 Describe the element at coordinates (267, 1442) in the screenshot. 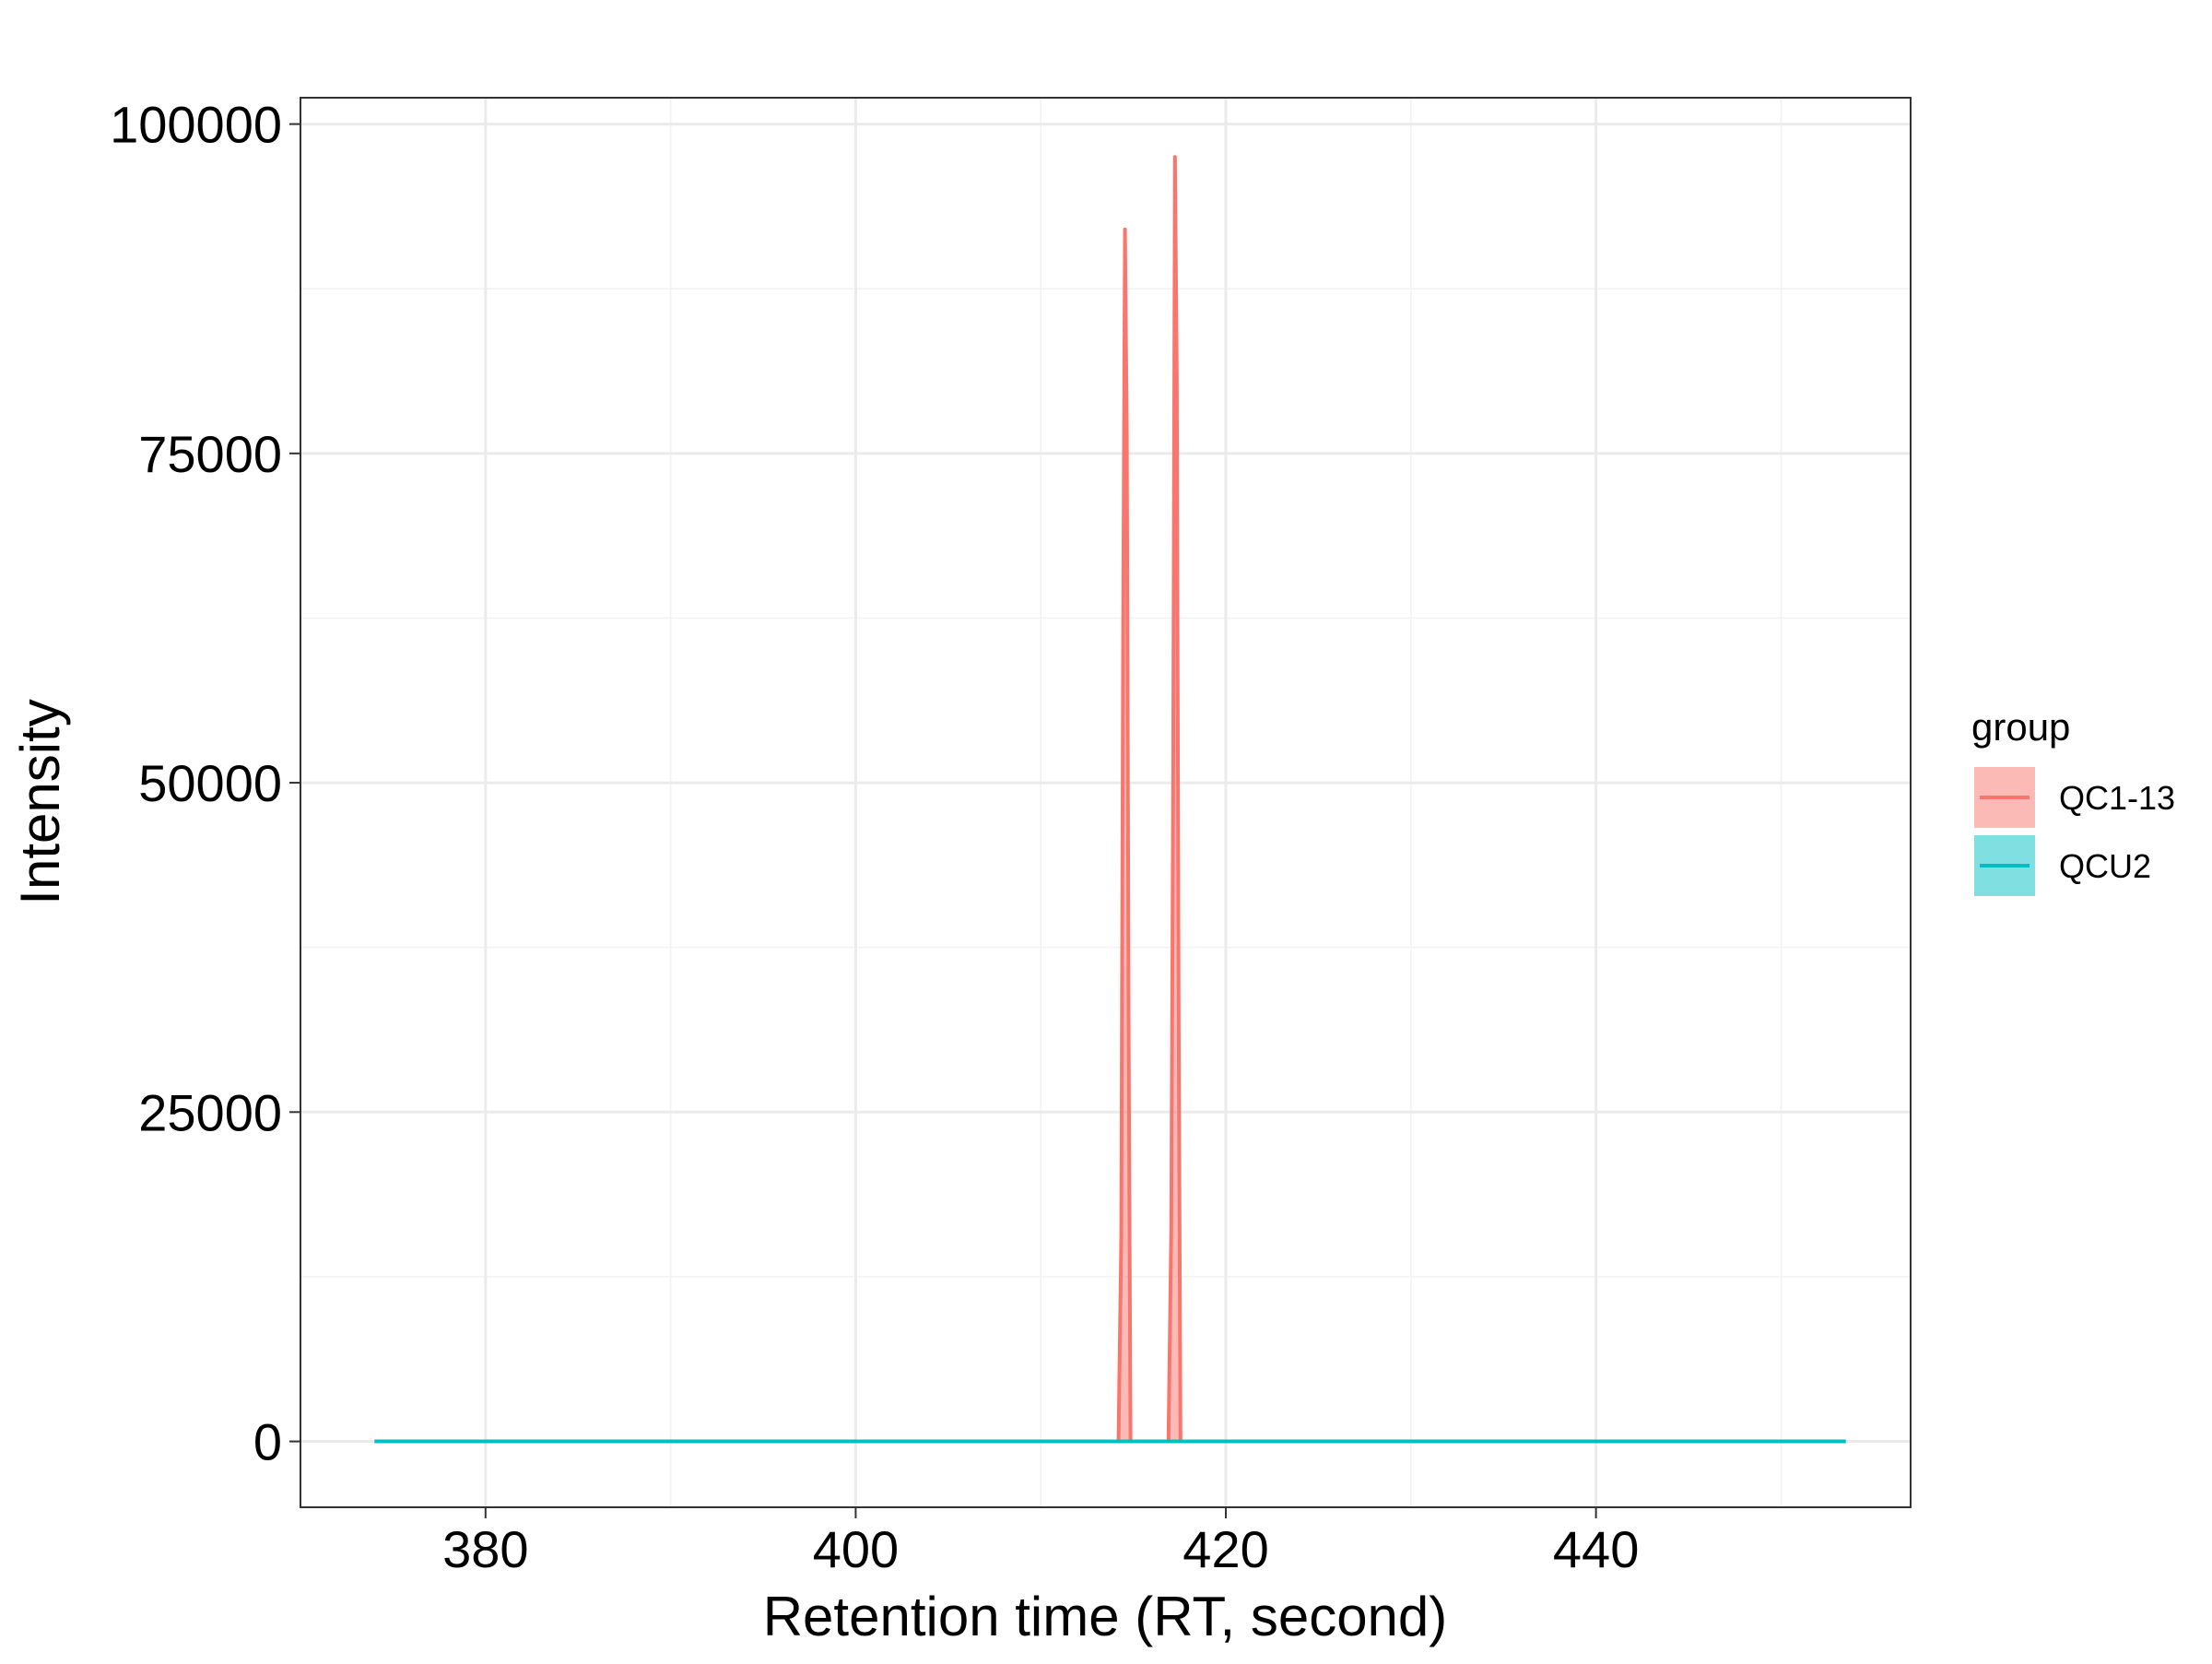

I see `y-tick-label-0: 0` at that location.